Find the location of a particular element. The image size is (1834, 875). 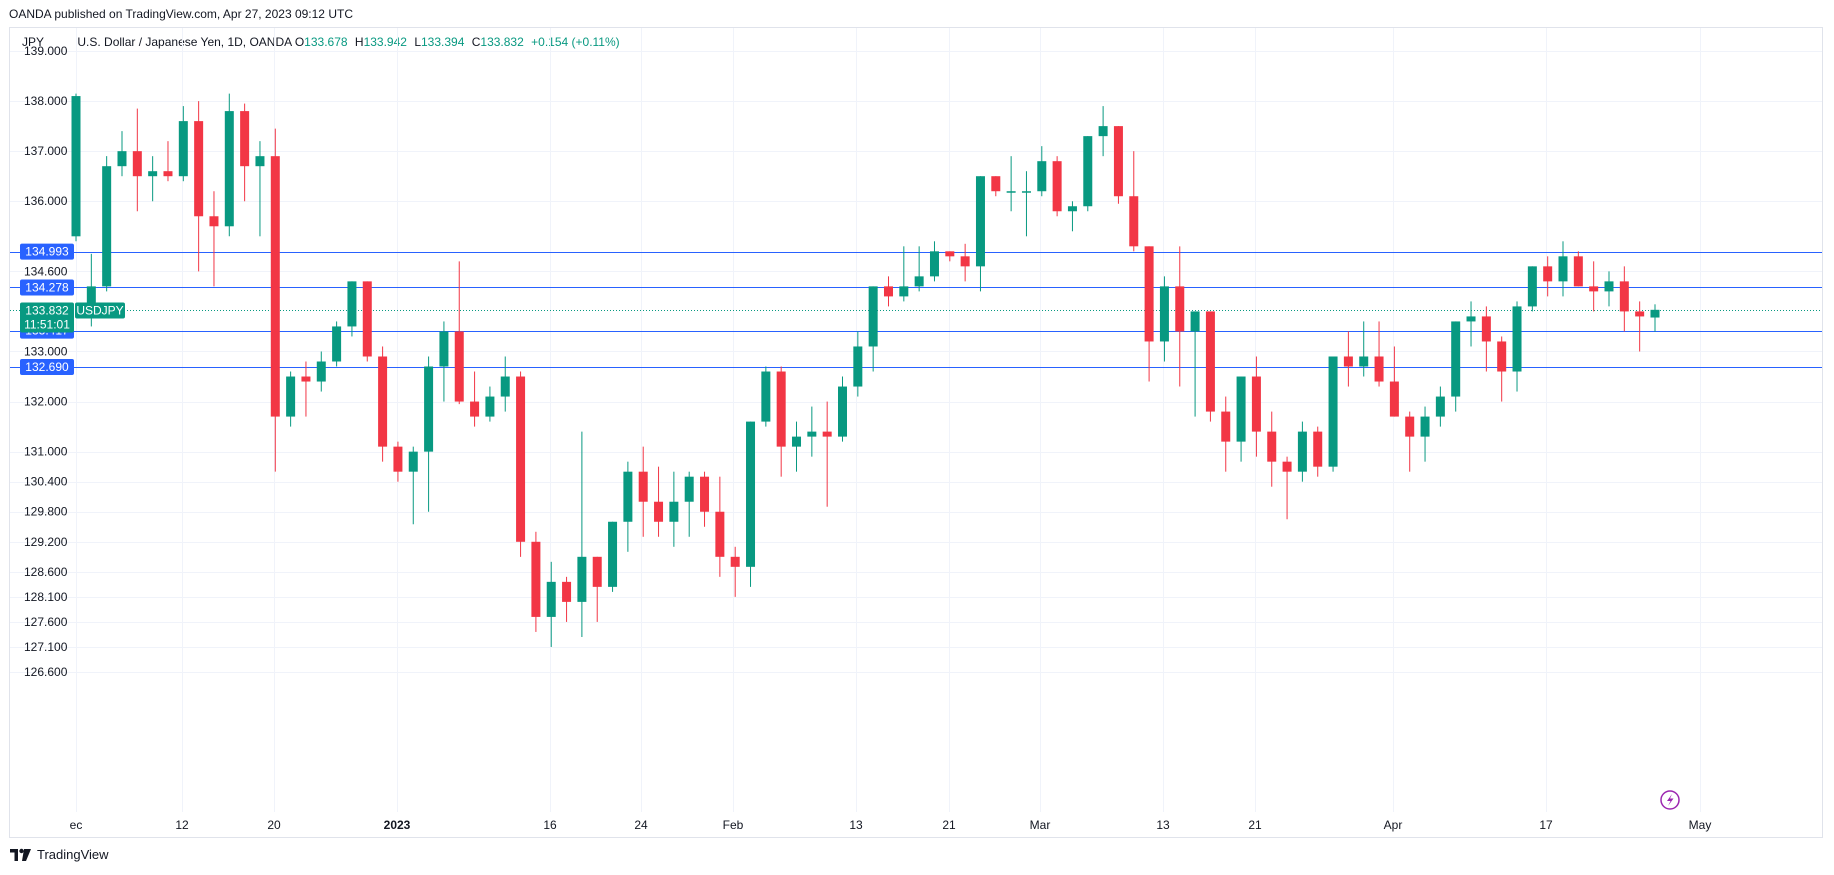

tradingview-brand: TradingView is located at coordinates (59, 854).